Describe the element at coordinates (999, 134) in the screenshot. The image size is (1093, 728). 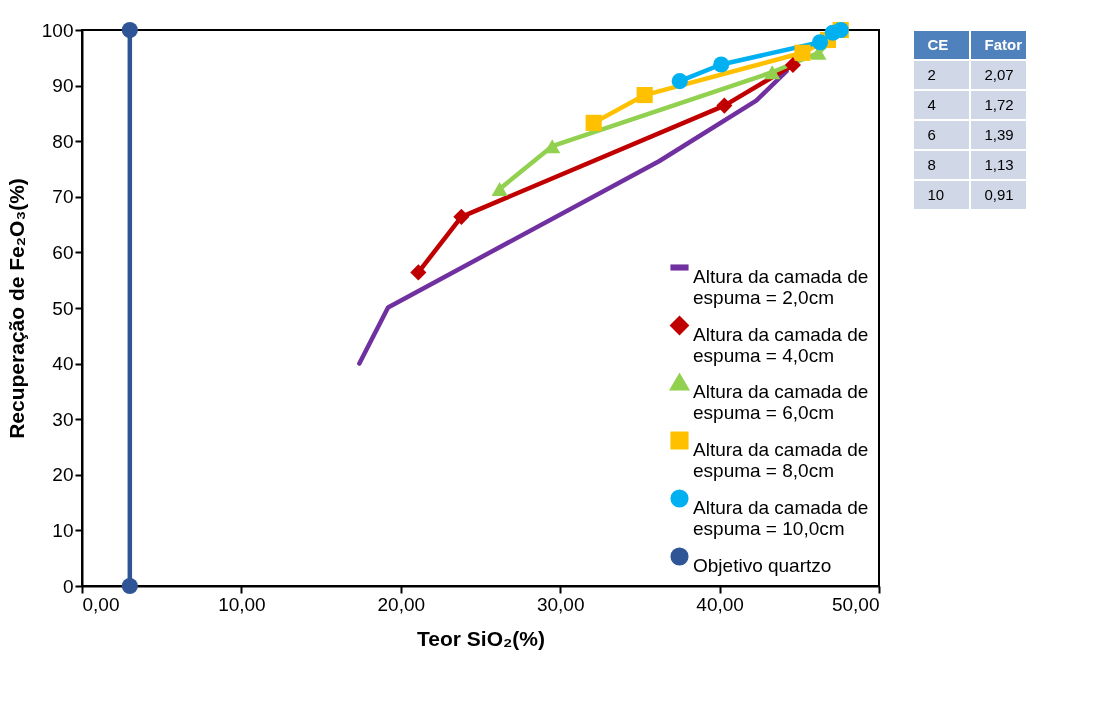
I see `text: 1,39` at that location.